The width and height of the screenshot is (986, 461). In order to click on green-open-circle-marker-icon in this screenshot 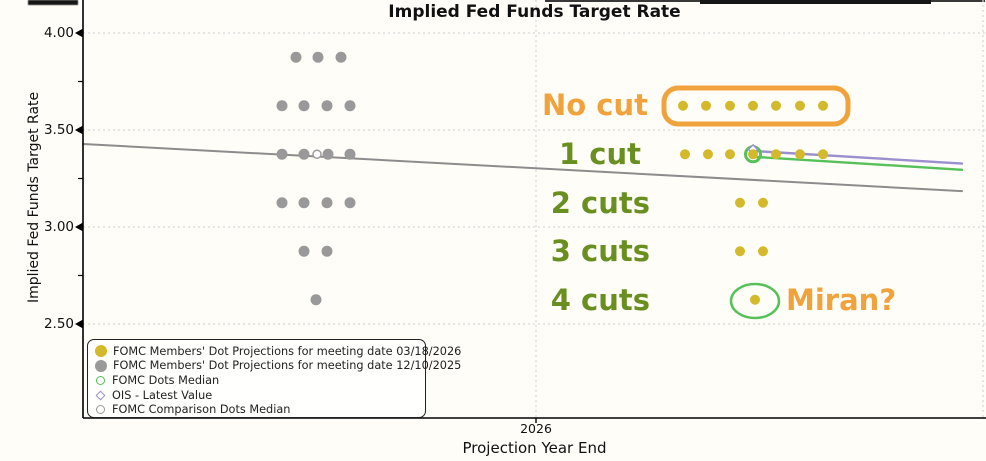, I will do `click(100, 380)`.